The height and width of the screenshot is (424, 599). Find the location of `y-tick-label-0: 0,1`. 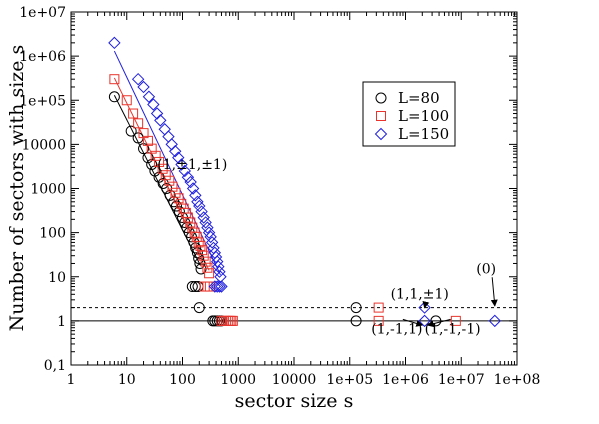

y-tick-label-0: 0,1 is located at coordinates (55, 366).